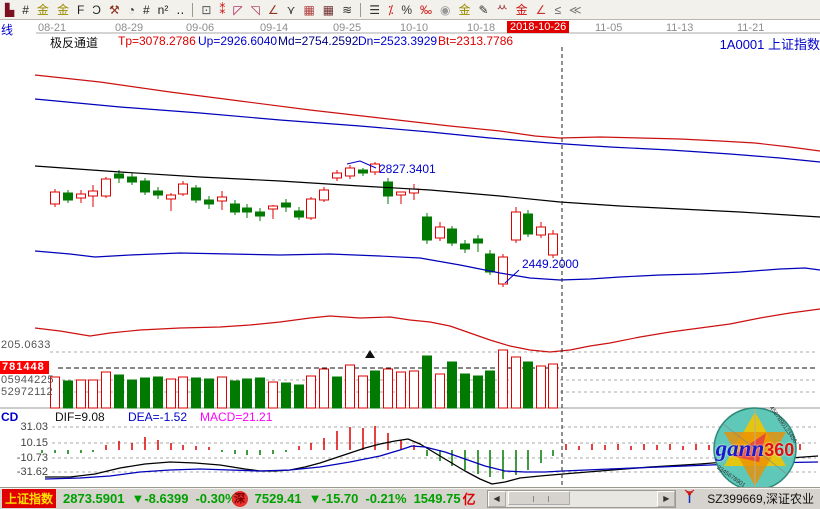 The height and width of the screenshot is (509, 820). What do you see at coordinates (751, 28) in the screenshot?
I see `date-label: 11-21` at bounding box center [751, 28].